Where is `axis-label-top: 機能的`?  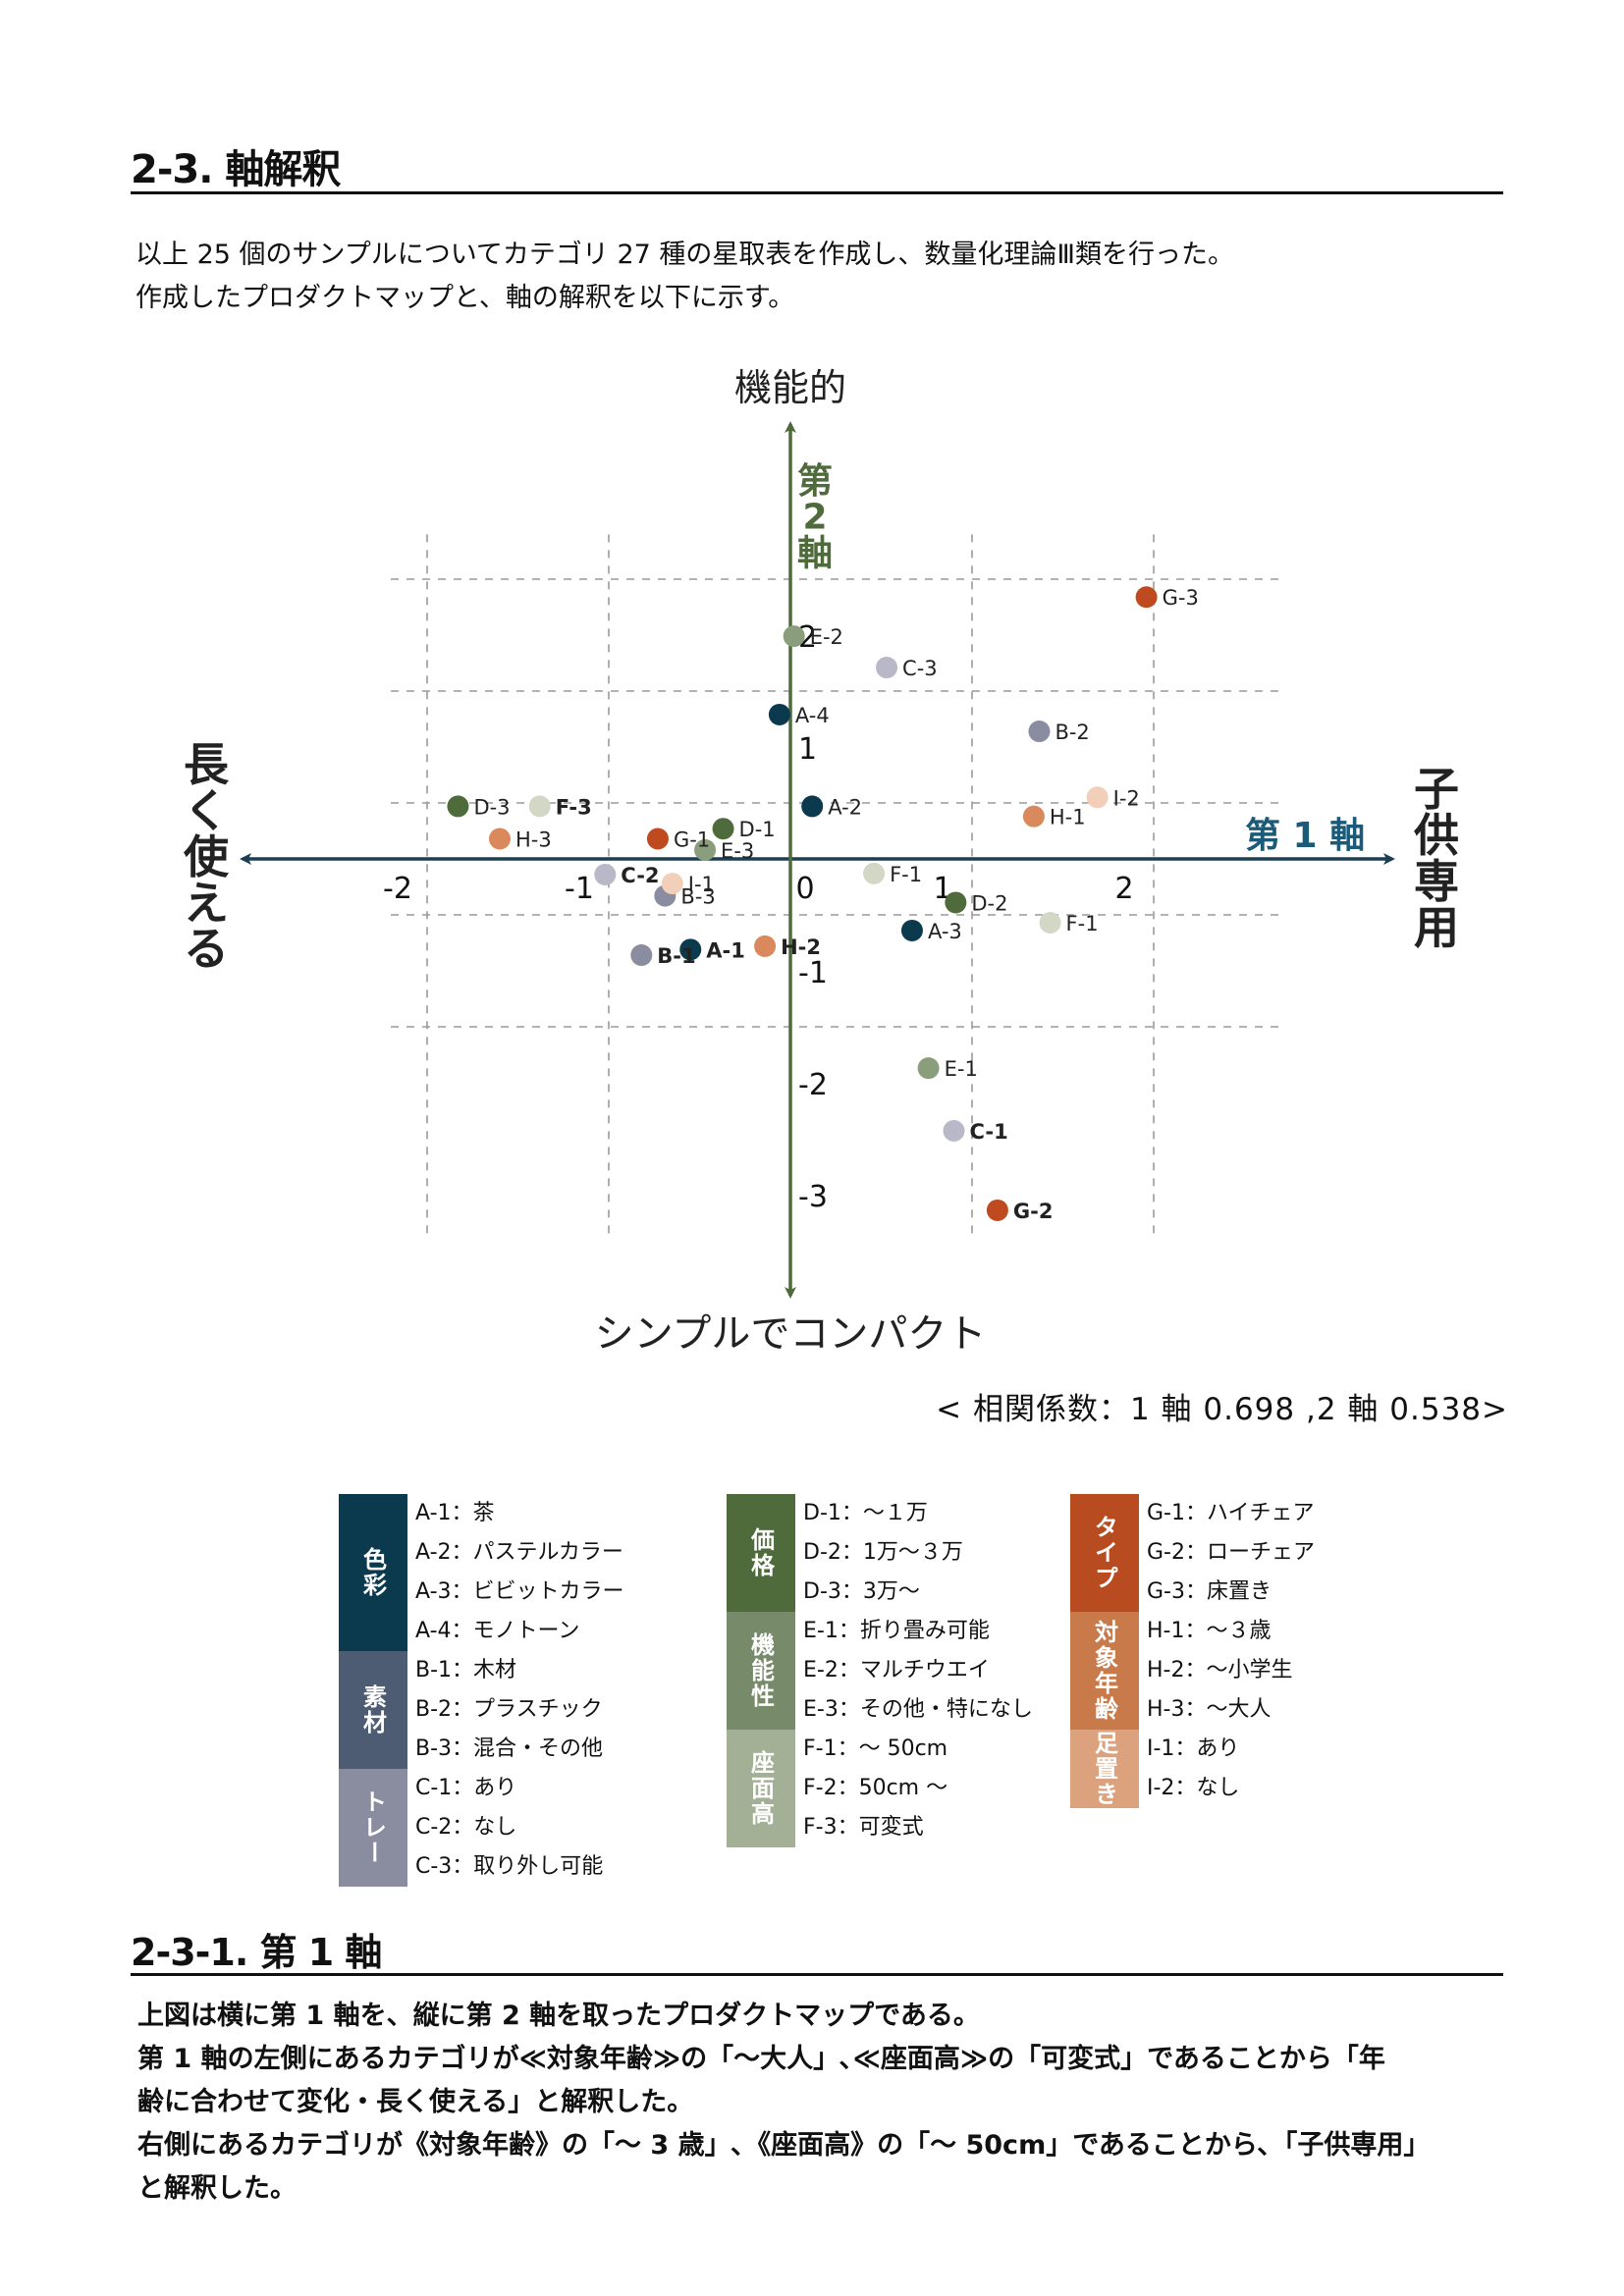 axis-label-top: 機能的 is located at coordinates (790, 387).